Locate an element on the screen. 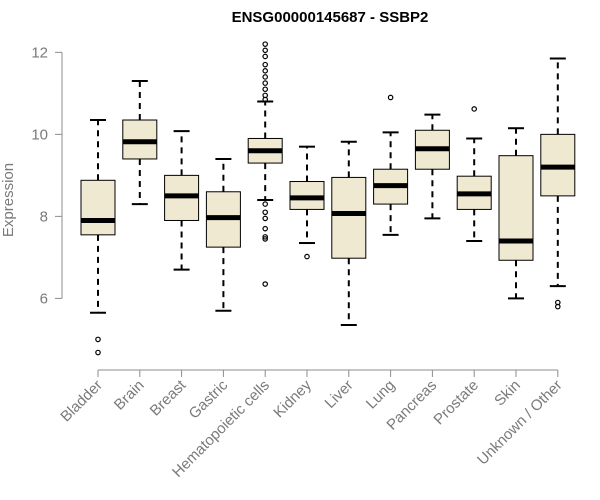  x-tick-label: Breast is located at coordinates (168, 397).